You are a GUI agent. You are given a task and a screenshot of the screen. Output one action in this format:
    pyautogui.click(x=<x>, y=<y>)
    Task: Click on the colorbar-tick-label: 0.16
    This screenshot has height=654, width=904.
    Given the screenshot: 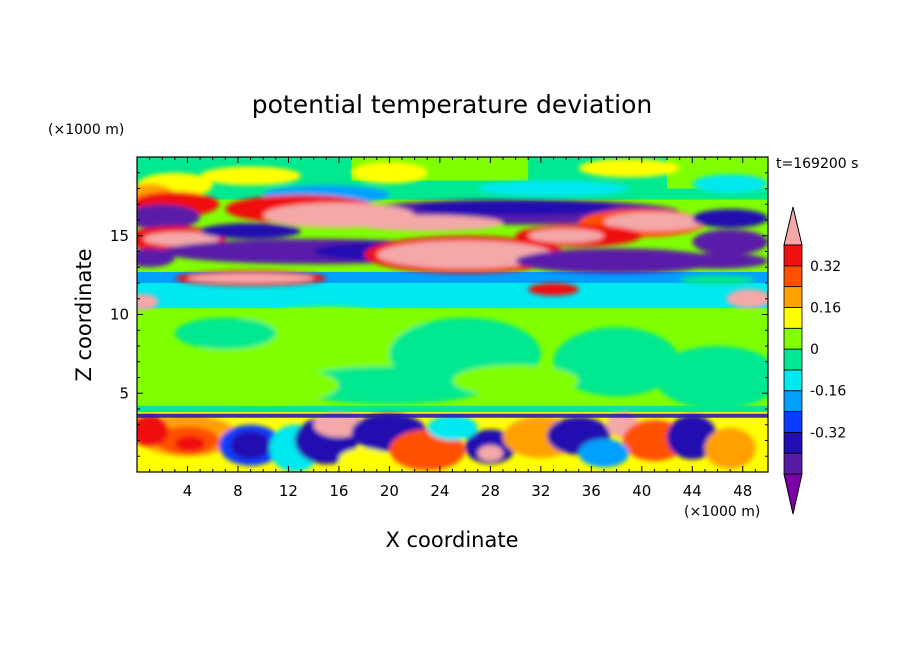 What is the action you would take?
    pyautogui.click(x=825, y=308)
    